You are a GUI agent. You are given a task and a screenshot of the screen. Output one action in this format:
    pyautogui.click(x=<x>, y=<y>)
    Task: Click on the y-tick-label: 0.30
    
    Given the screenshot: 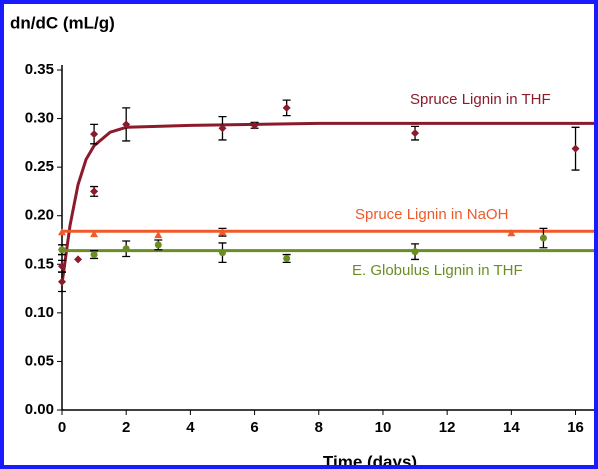 What is the action you would take?
    pyautogui.click(x=39, y=118)
    